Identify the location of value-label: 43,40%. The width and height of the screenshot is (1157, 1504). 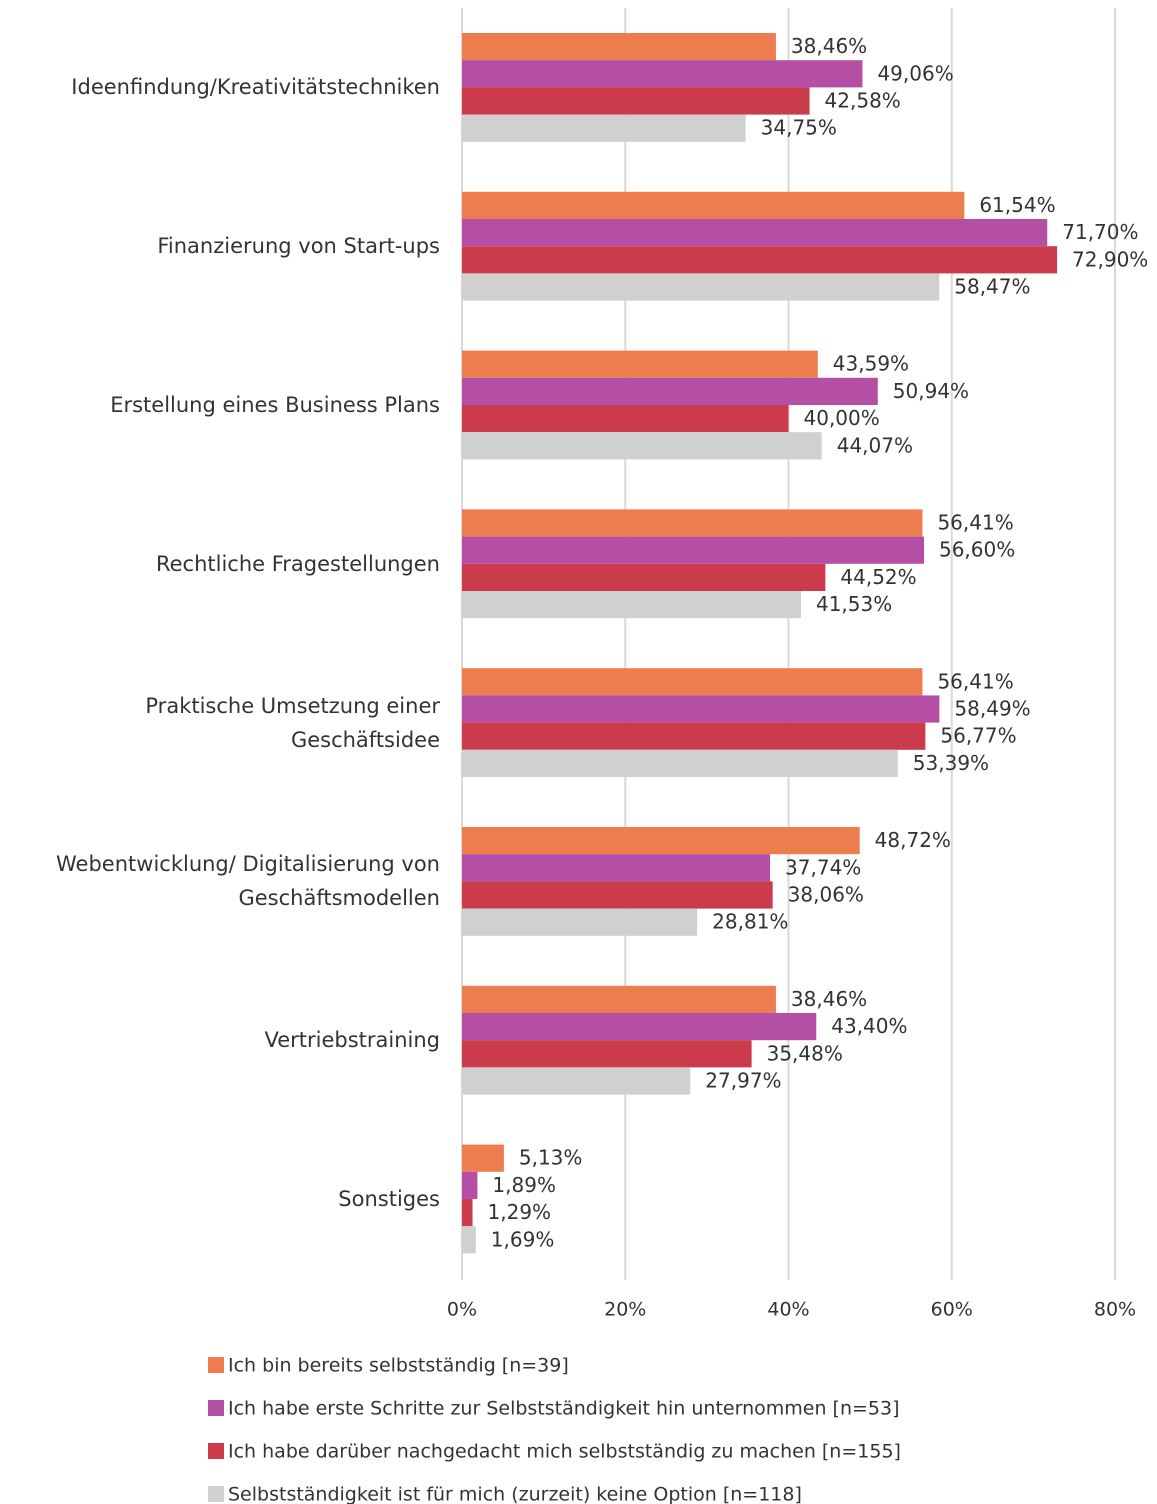
(869, 1026).